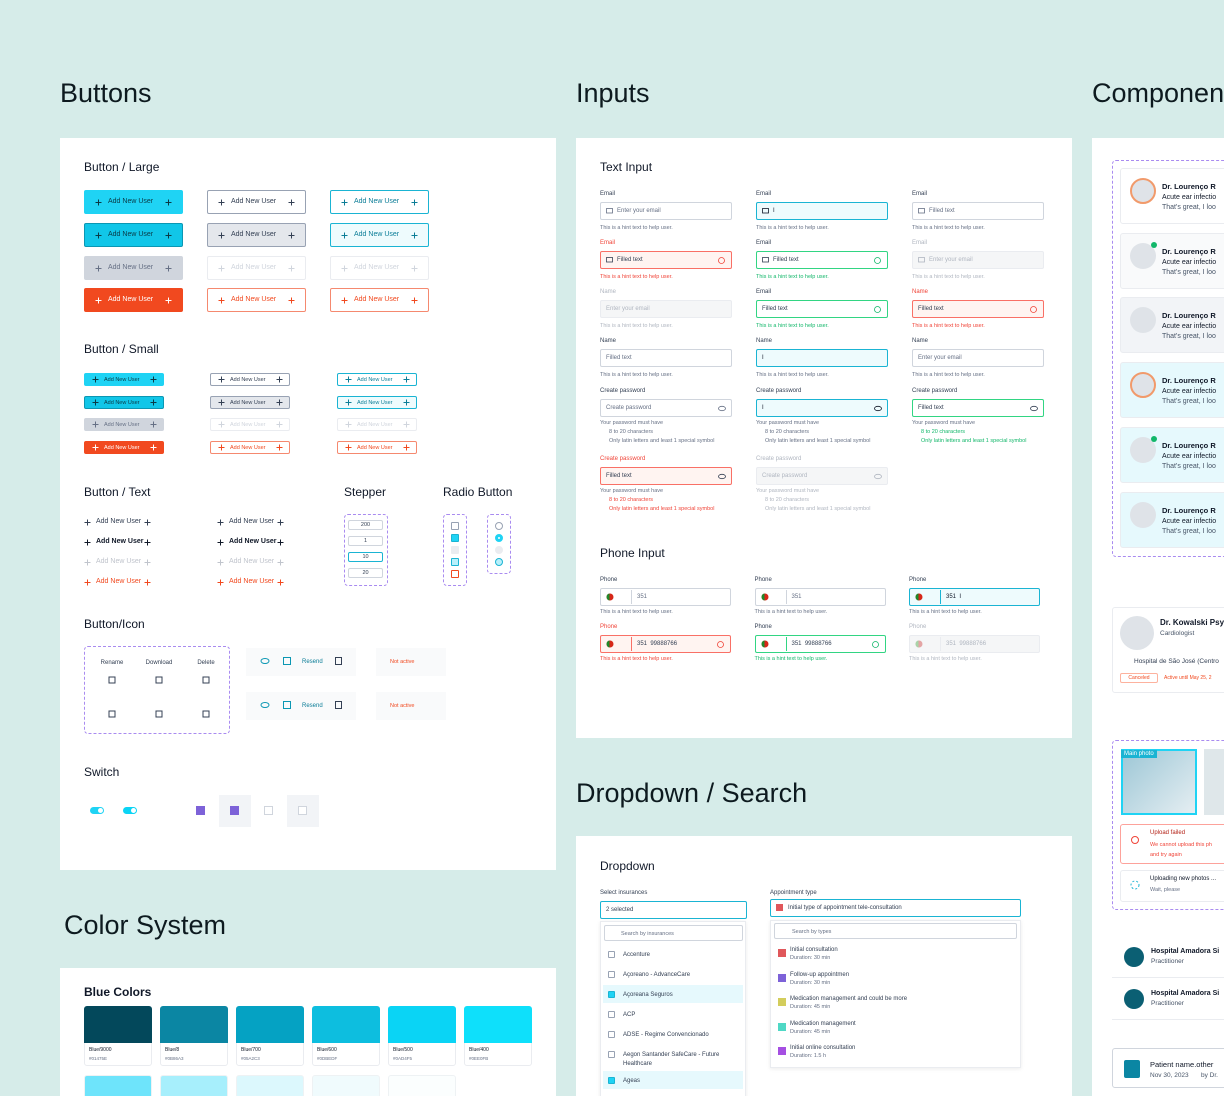  I want to click on icon-frame, so click(157, 690).